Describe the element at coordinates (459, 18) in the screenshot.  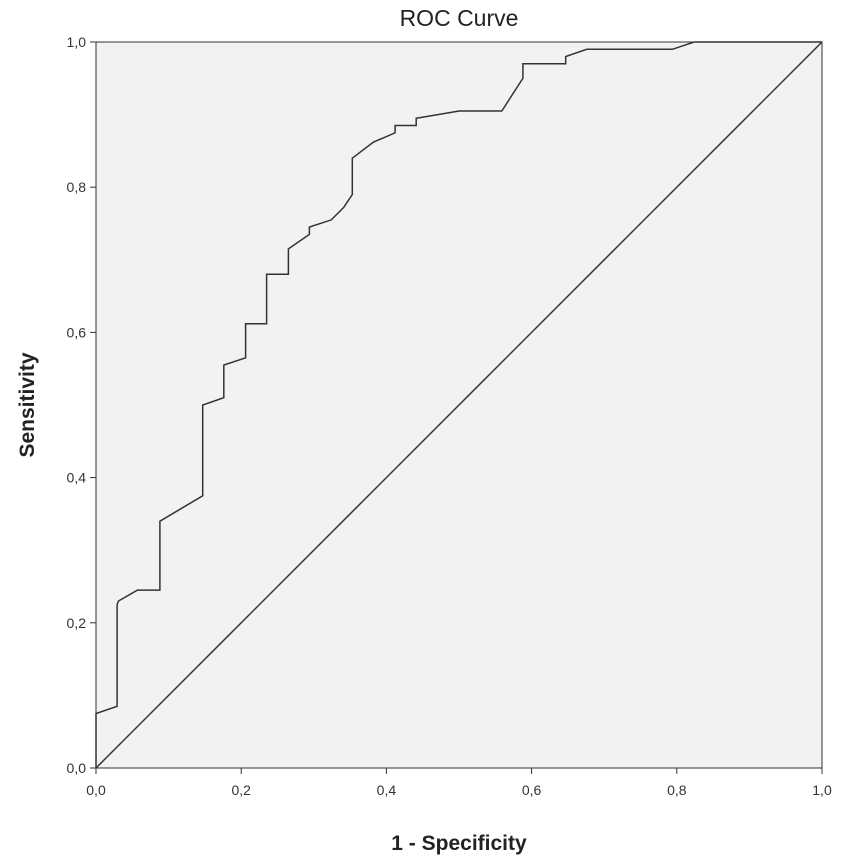
I see `chart-title: ROC Curve` at that location.